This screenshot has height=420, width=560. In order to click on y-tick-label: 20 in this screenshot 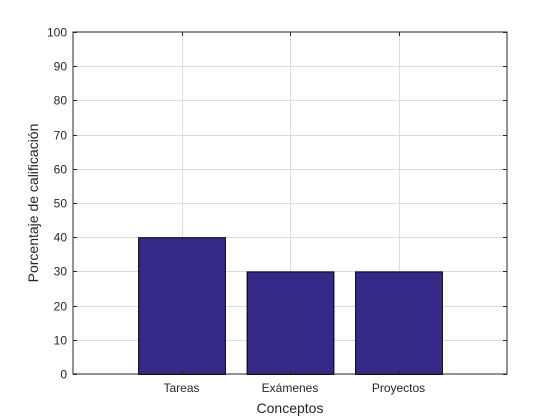, I will do `click(61, 307)`.